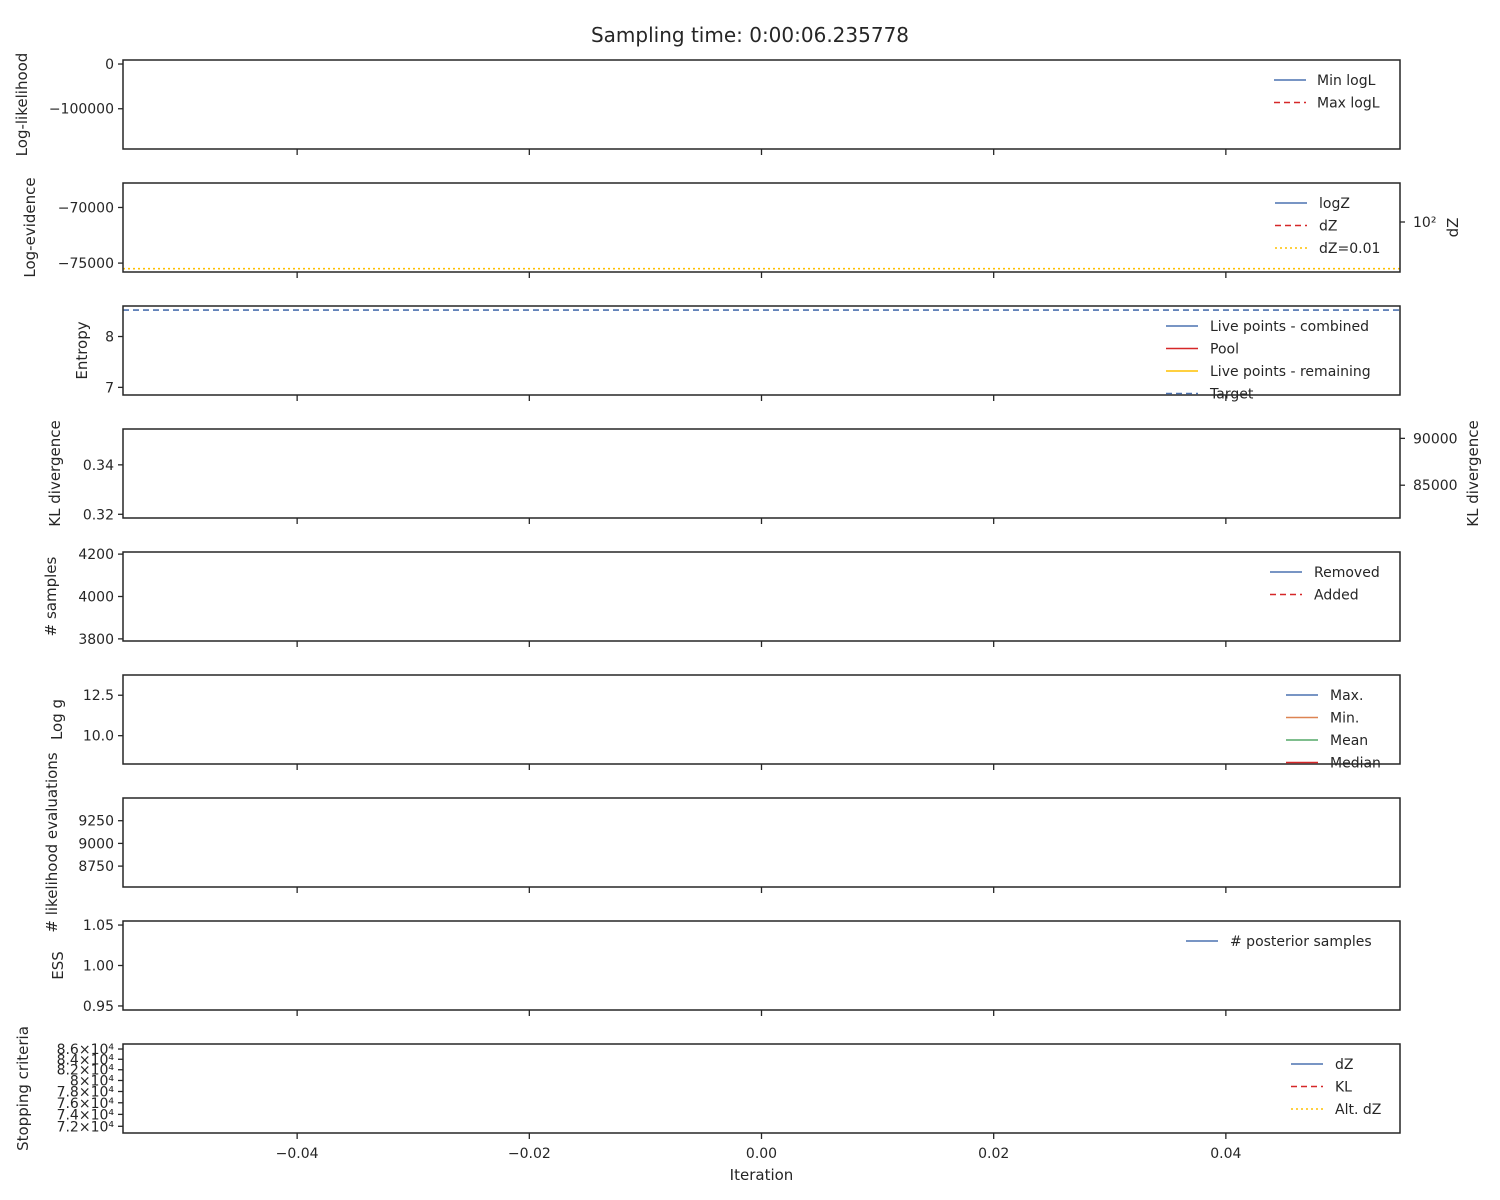 The width and height of the screenshot is (1500, 1200). I want to click on y-tick-label: −70000, so click(86, 208).